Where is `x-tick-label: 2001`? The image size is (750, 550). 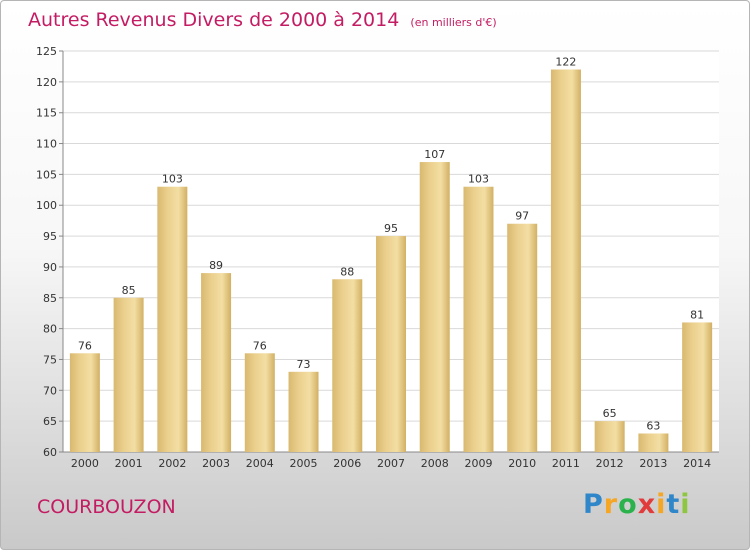 x-tick-label: 2001 is located at coordinates (129, 463).